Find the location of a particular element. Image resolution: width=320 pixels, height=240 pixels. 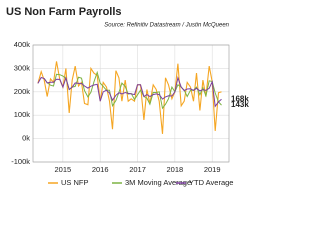

x-tick-label: 2016 is located at coordinates (100, 169).